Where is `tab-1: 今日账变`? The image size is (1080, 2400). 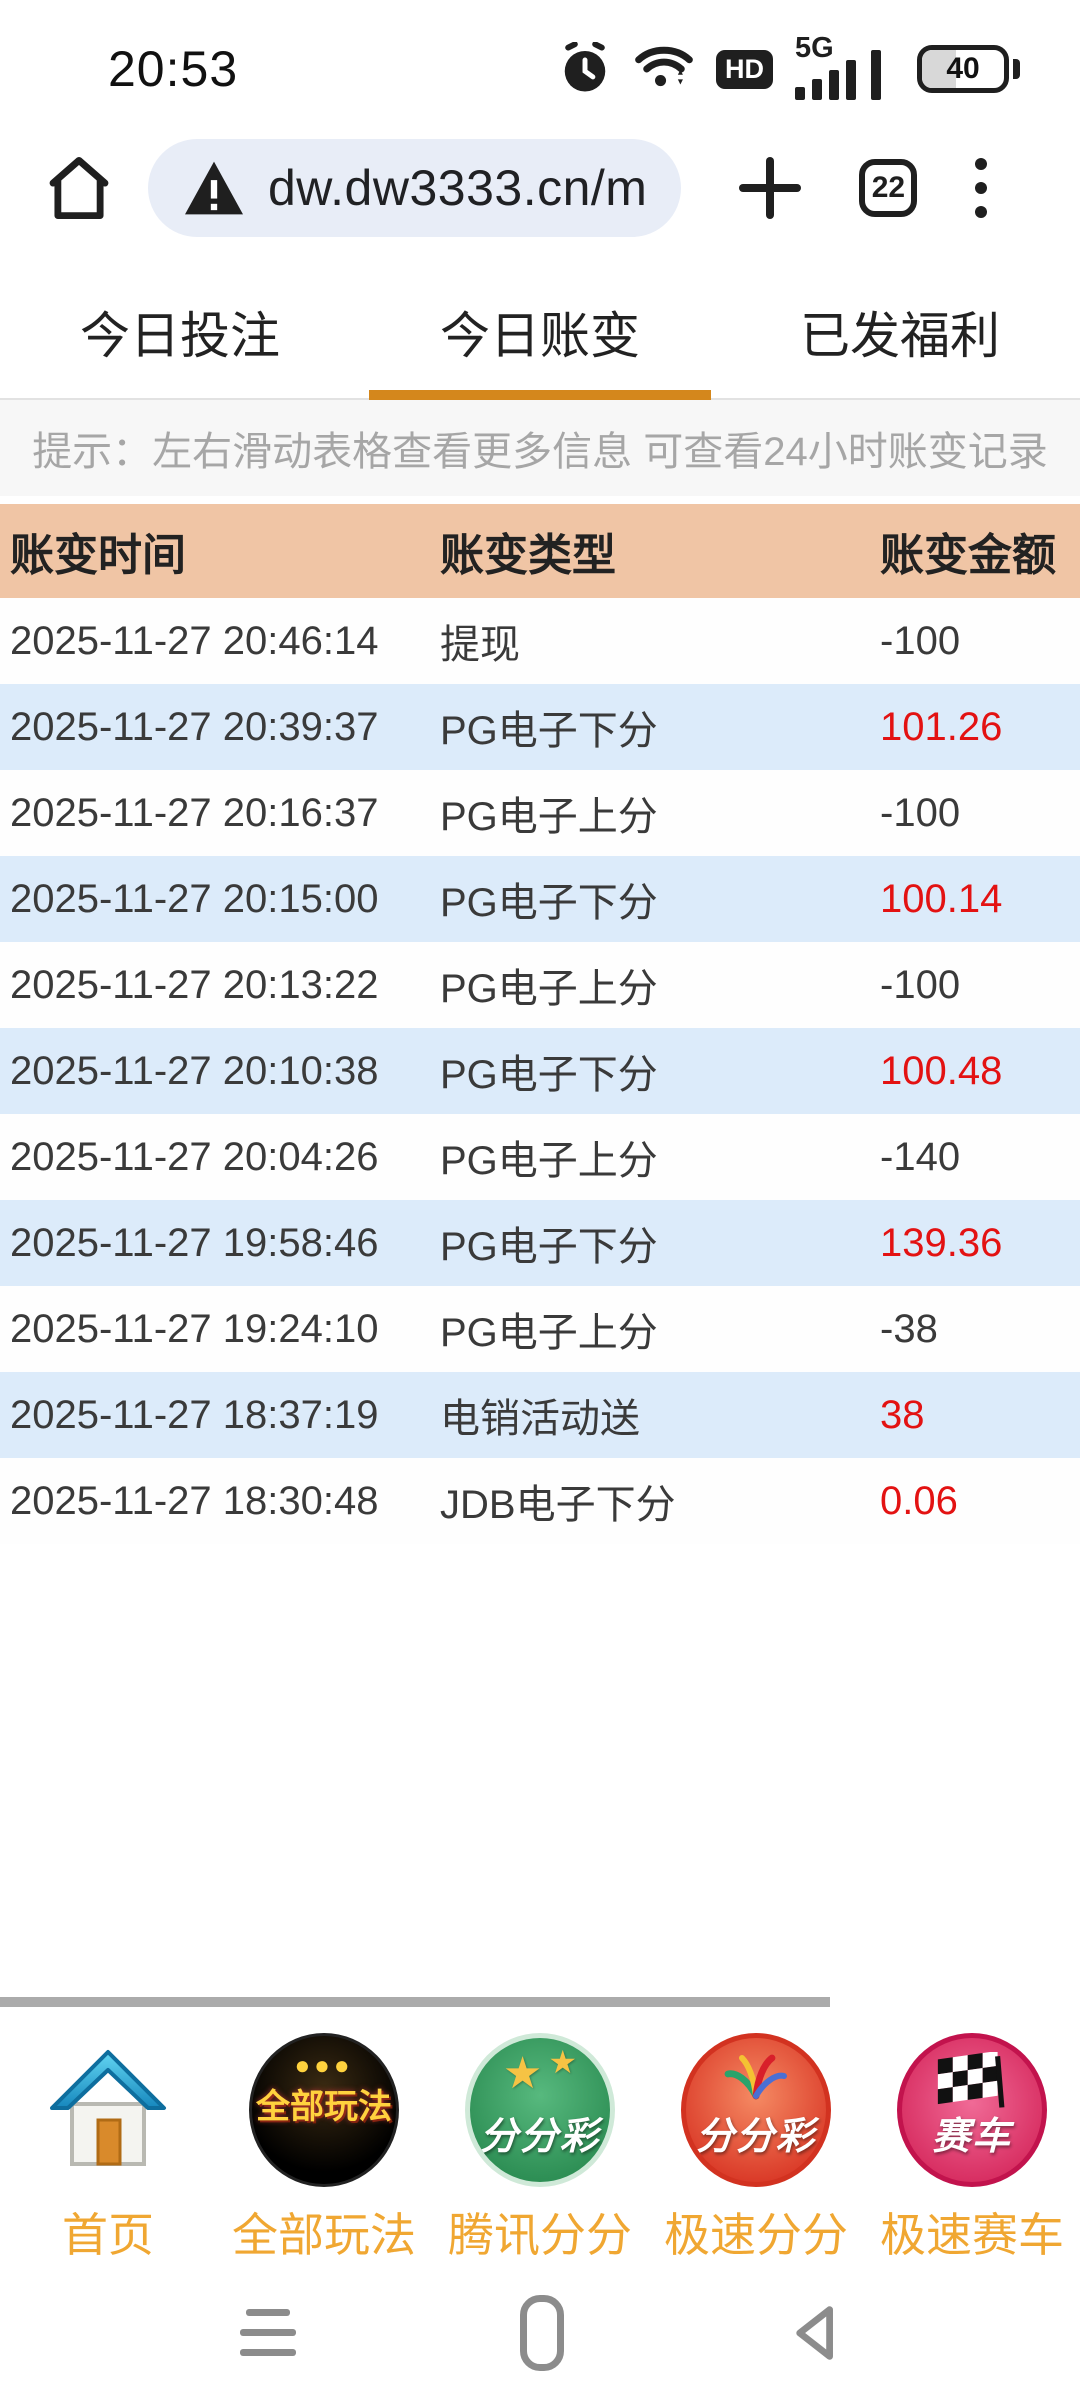
tab-1: 今日账变 is located at coordinates (540, 332).